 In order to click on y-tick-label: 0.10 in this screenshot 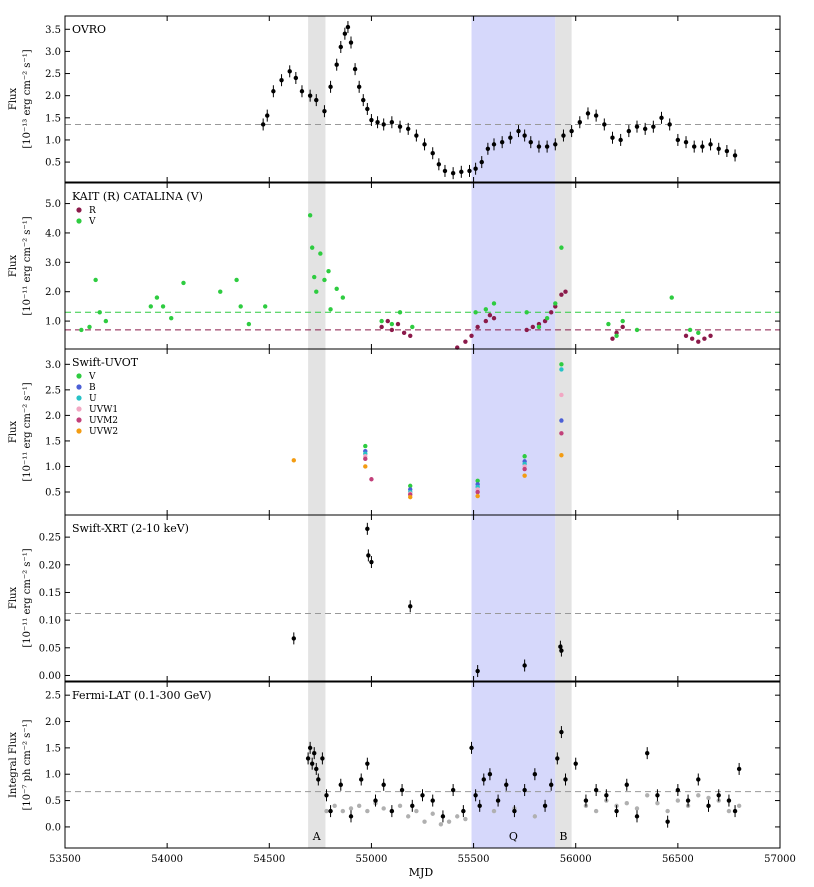, I will do `click(50, 621)`.